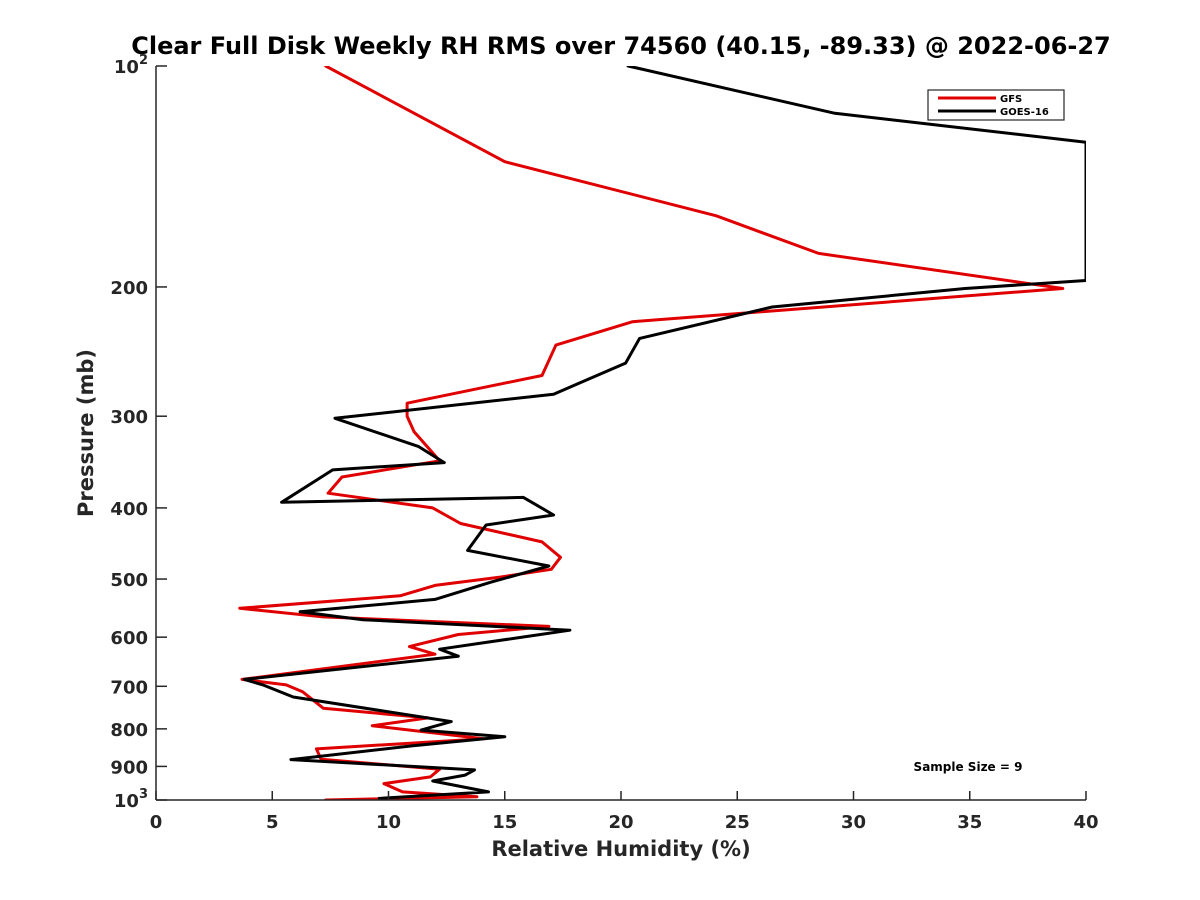 The width and height of the screenshot is (1200, 900). Describe the element at coordinates (1085, 822) in the screenshot. I see `x-tick-label: 40` at that location.